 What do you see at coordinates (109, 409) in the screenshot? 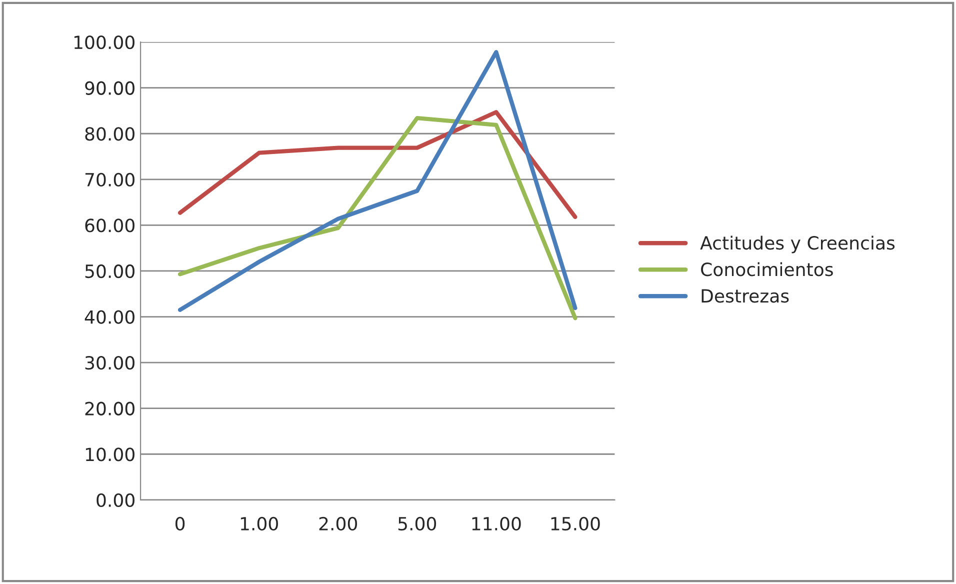
I see `y-tick-label: 20.00` at bounding box center [109, 409].